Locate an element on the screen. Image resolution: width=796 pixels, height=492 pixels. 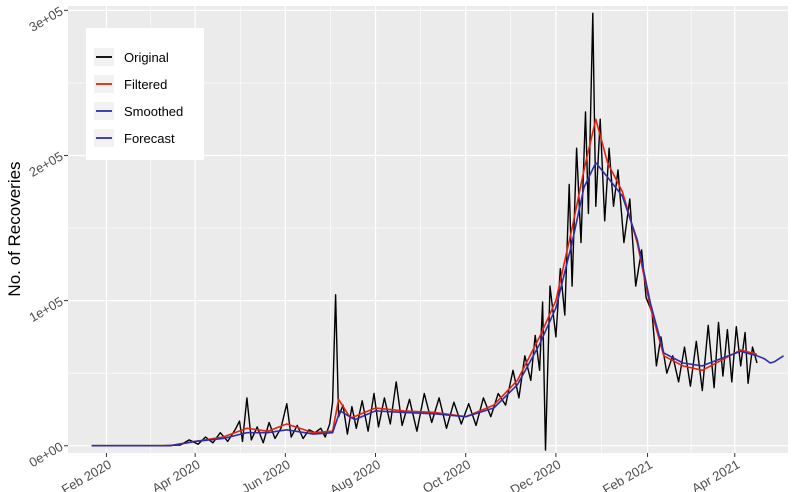
legend-label-filtered: Filtered is located at coordinates (145, 84).